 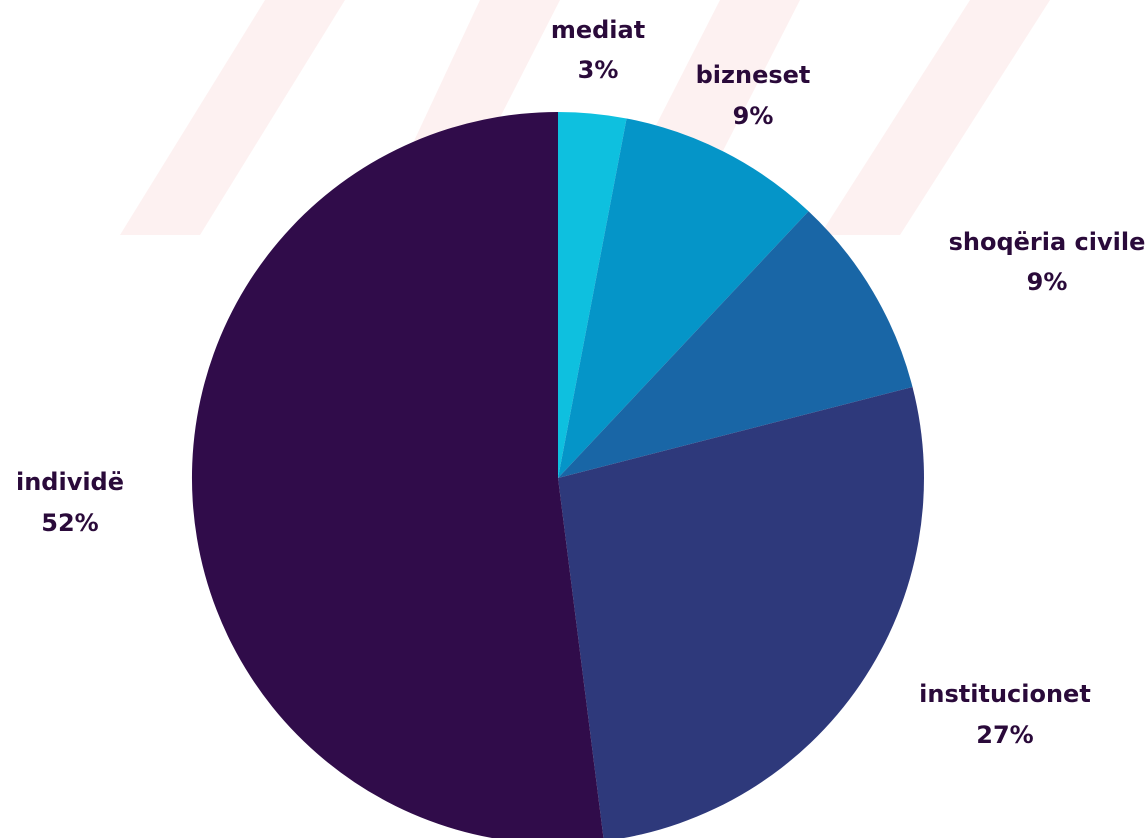 I want to click on slice-label-2: bizneset, so click(x=753, y=75).